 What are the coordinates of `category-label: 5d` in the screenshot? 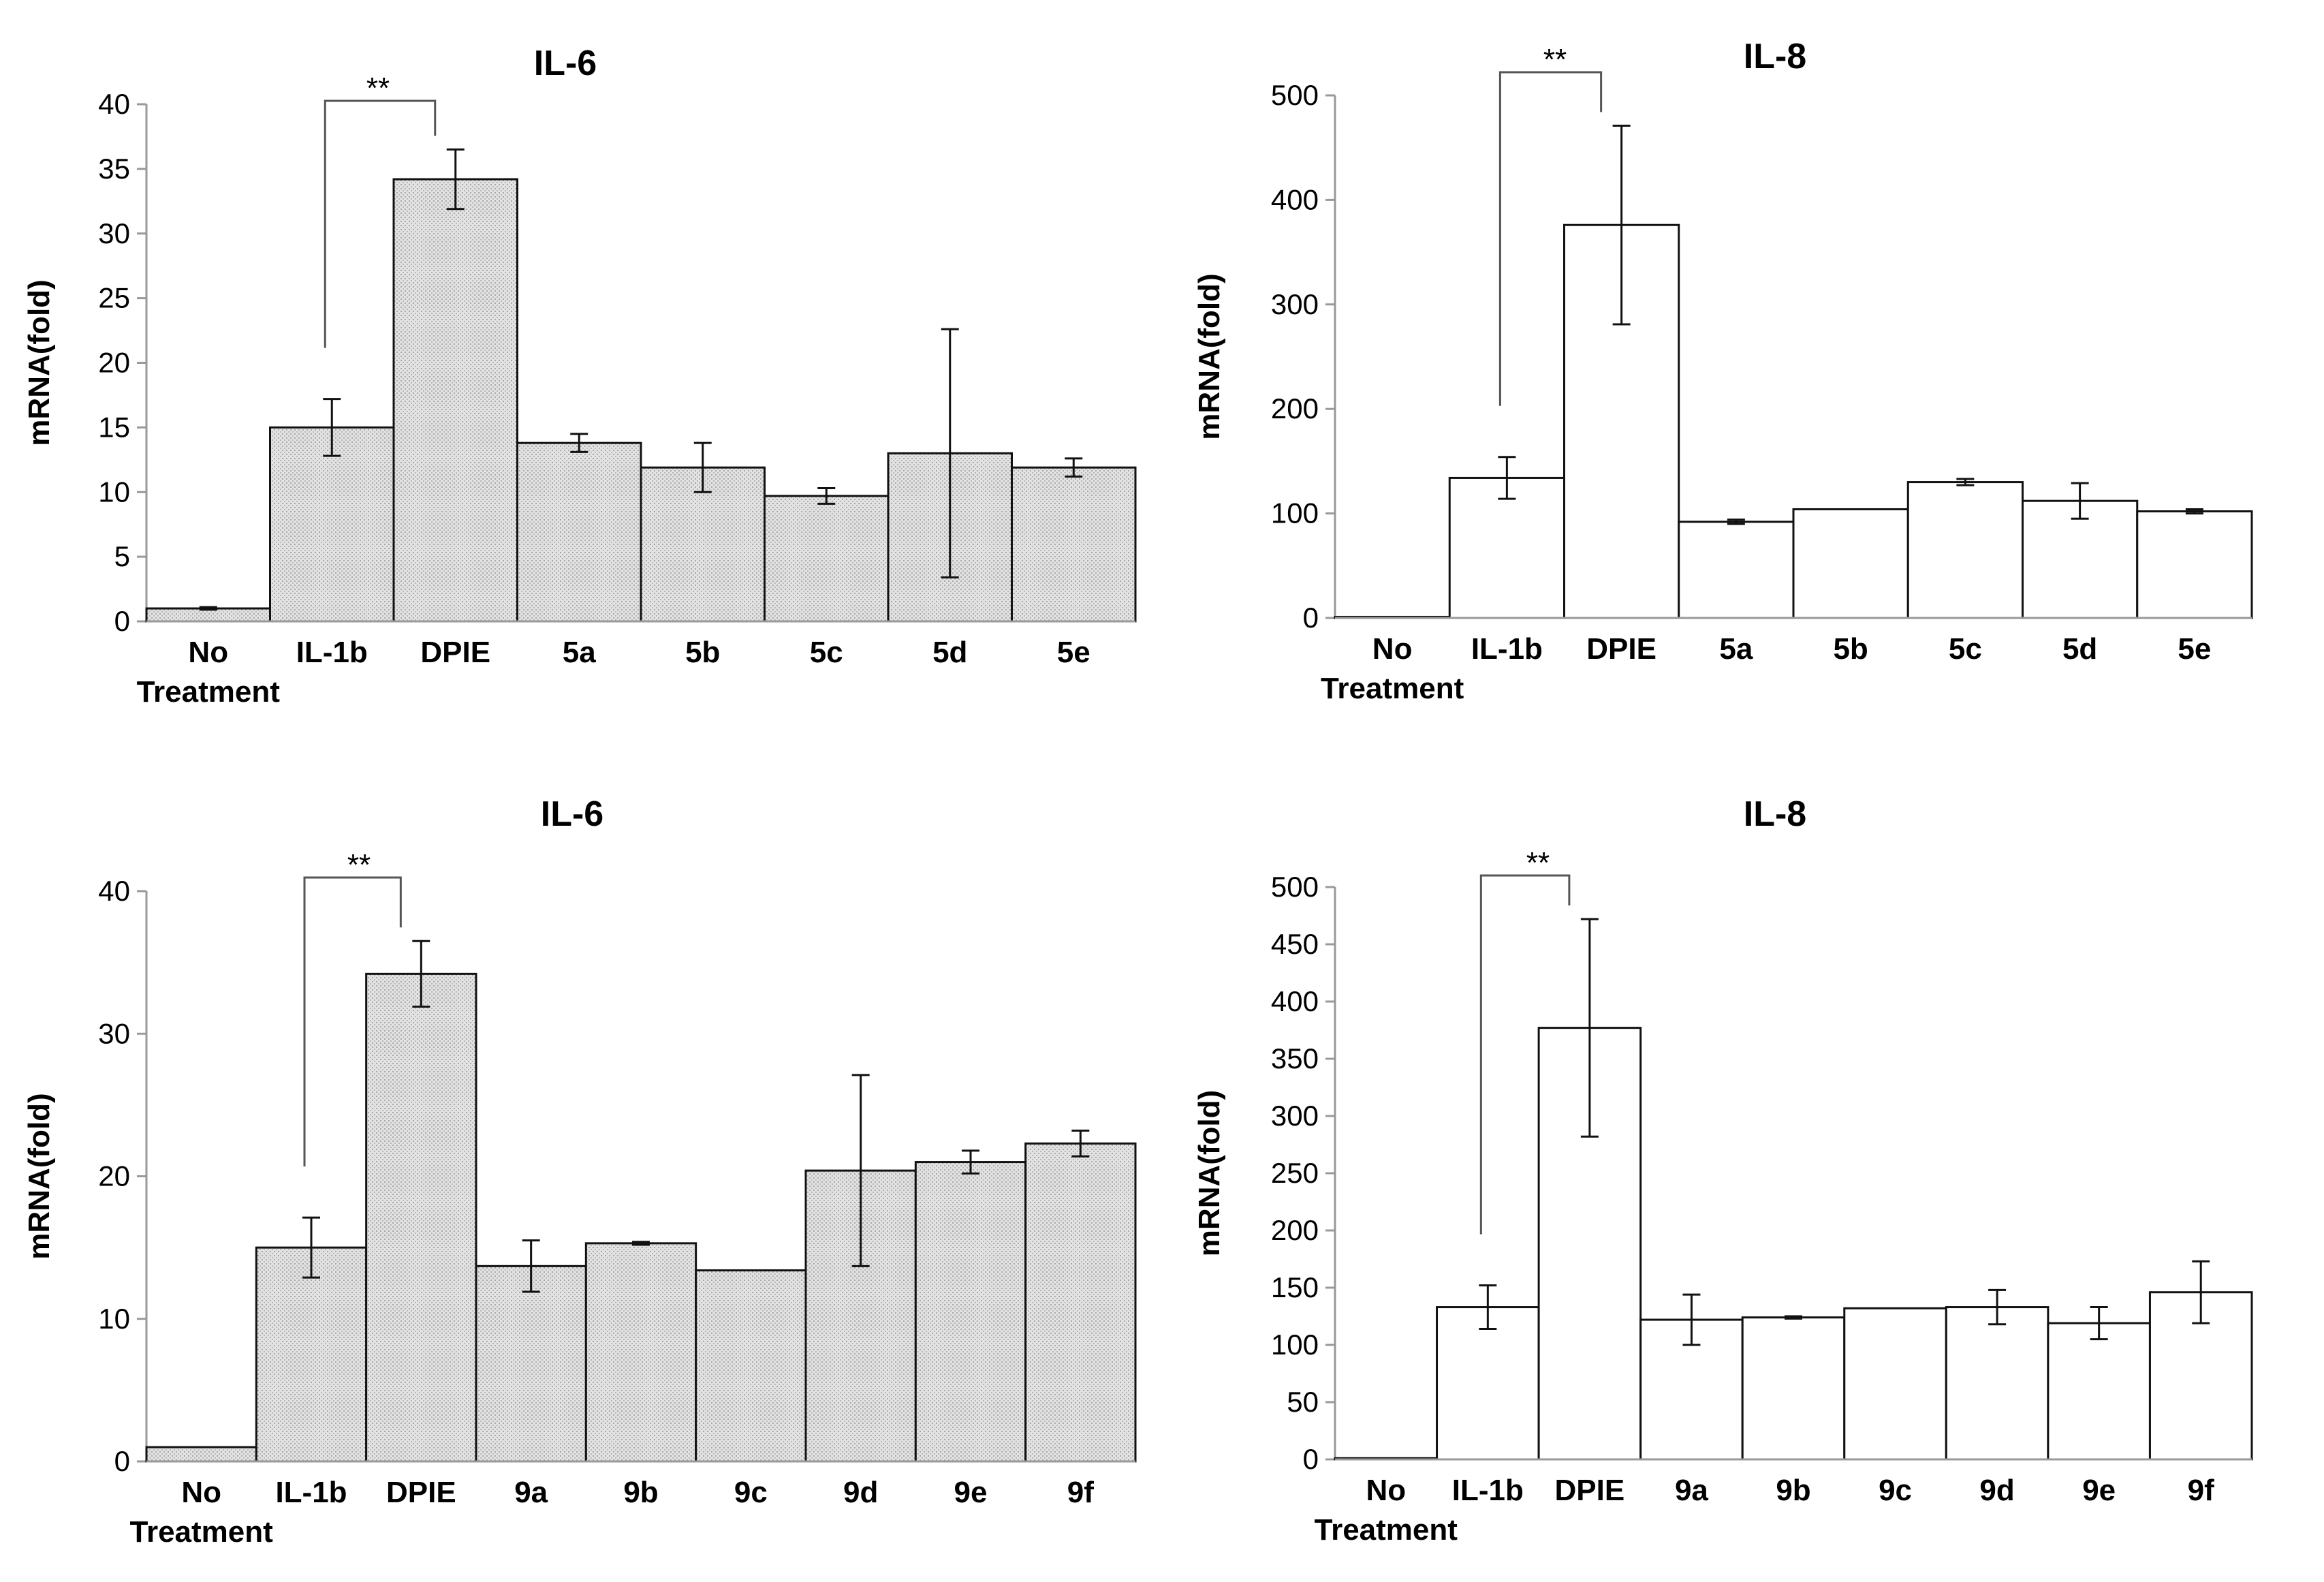 It's located at (949, 652).